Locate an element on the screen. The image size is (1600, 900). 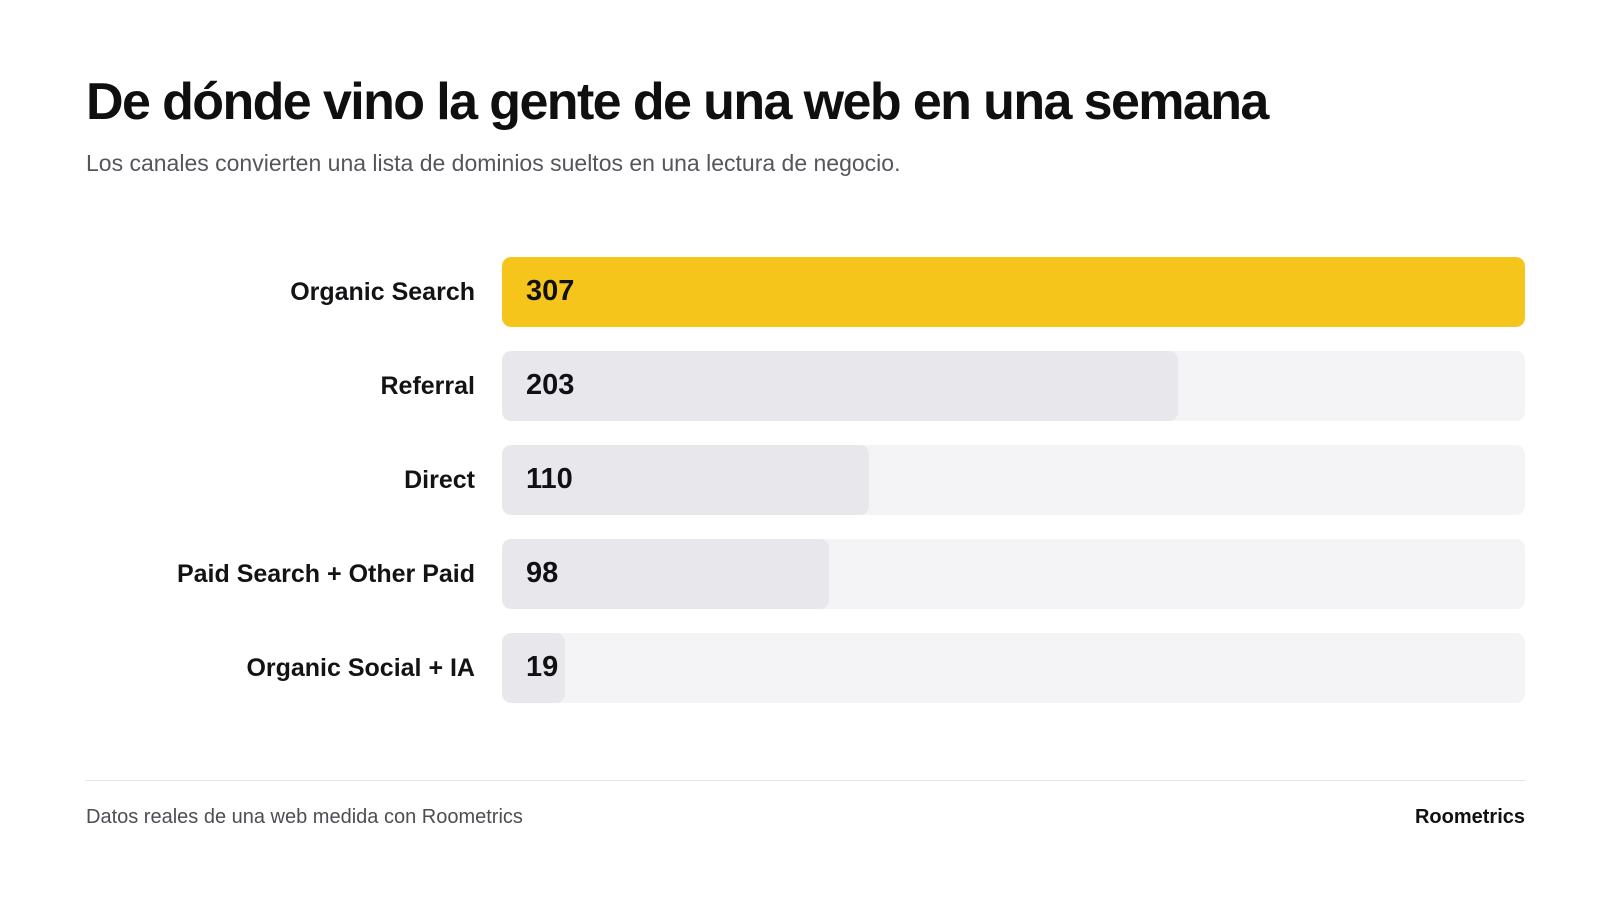
bar-row: Referral 203 is located at coordinates (800, 386).